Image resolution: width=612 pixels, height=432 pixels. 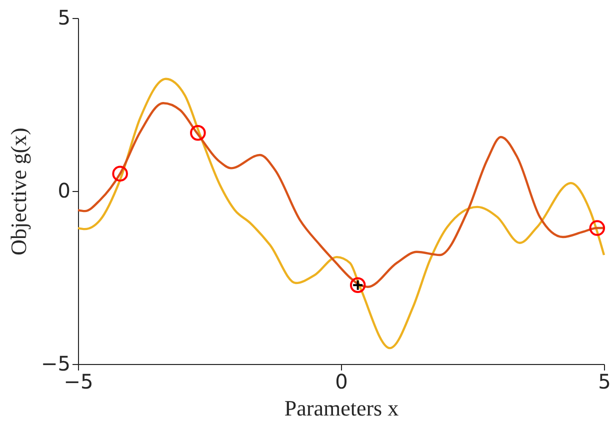 What do you see at coordinates (19, 192) in the screenshot?
I see `y-axis-title: Objective g(x)` at bounding box center [19, 192].